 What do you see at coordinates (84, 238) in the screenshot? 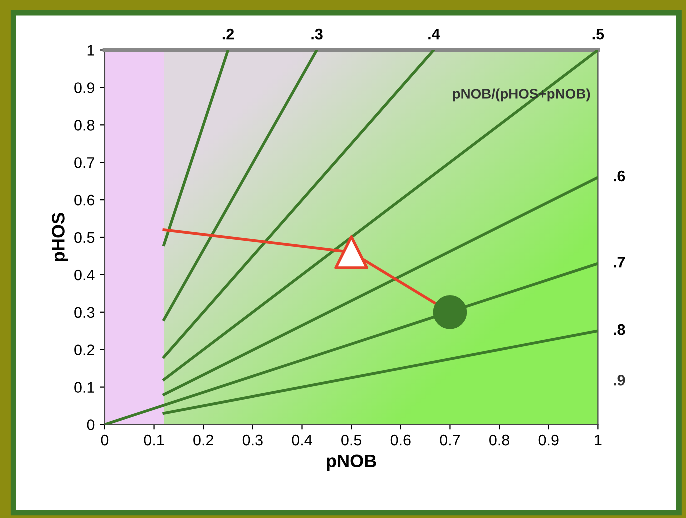
I see `y-tick-label: 0.5` at bounding box center [84, 238].